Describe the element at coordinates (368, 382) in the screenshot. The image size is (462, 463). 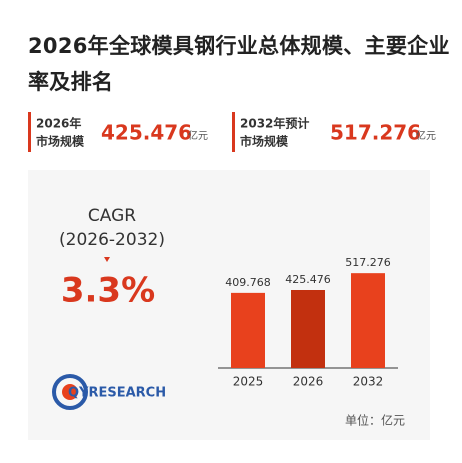
I see `x-tick-label: 2032` at that location.